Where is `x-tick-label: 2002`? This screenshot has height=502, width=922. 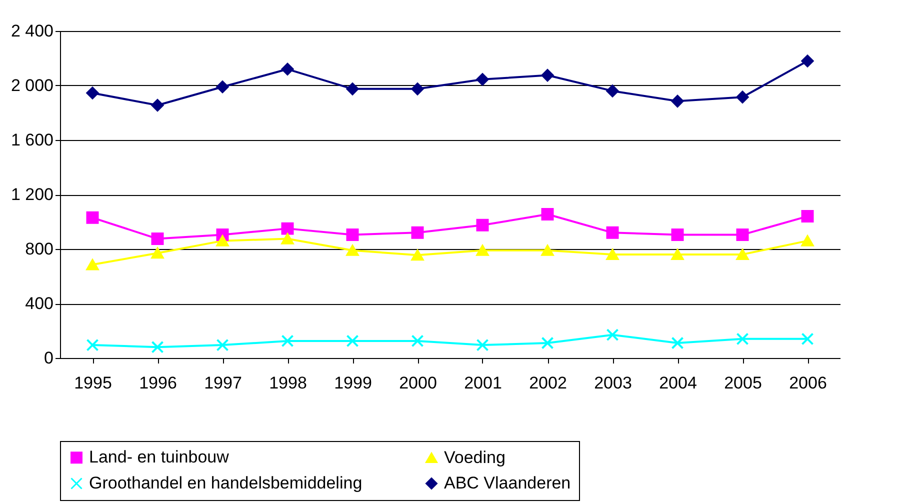 x-tick-label: 2002 is located at coordinates (548, 383).